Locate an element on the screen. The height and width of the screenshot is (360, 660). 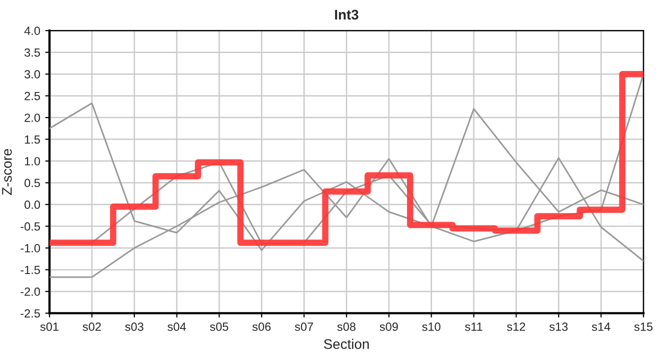
x-tick-label: s07 is located at coordinates (303, 326).